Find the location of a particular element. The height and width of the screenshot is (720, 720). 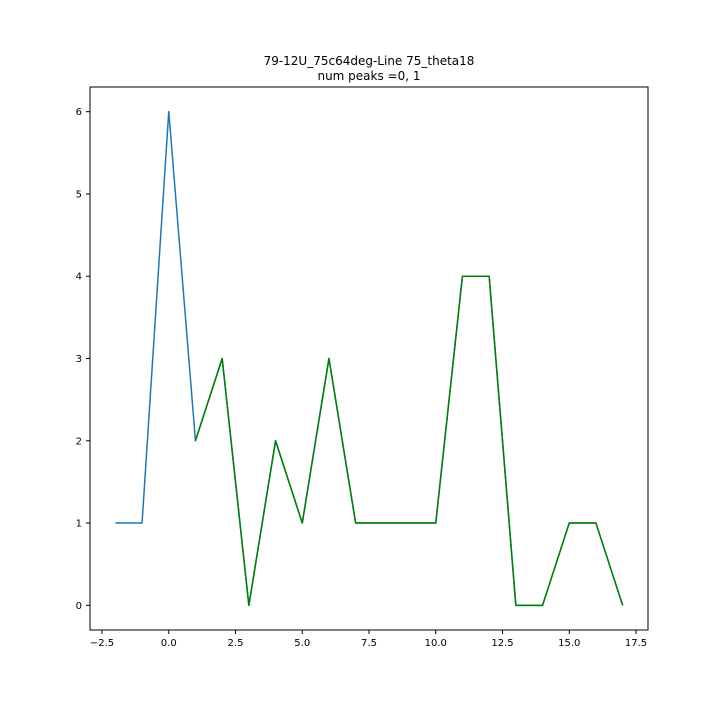

x-tick-label: −2.5 is located at coordinates (102, 643).